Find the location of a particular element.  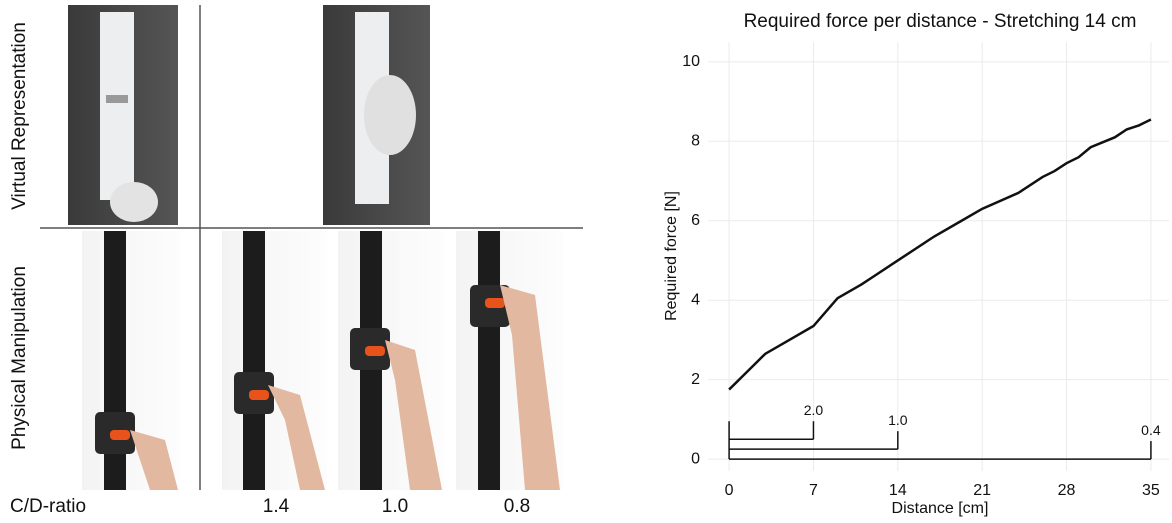

y-tick-label: 6 is located at coordinates (695, 220).